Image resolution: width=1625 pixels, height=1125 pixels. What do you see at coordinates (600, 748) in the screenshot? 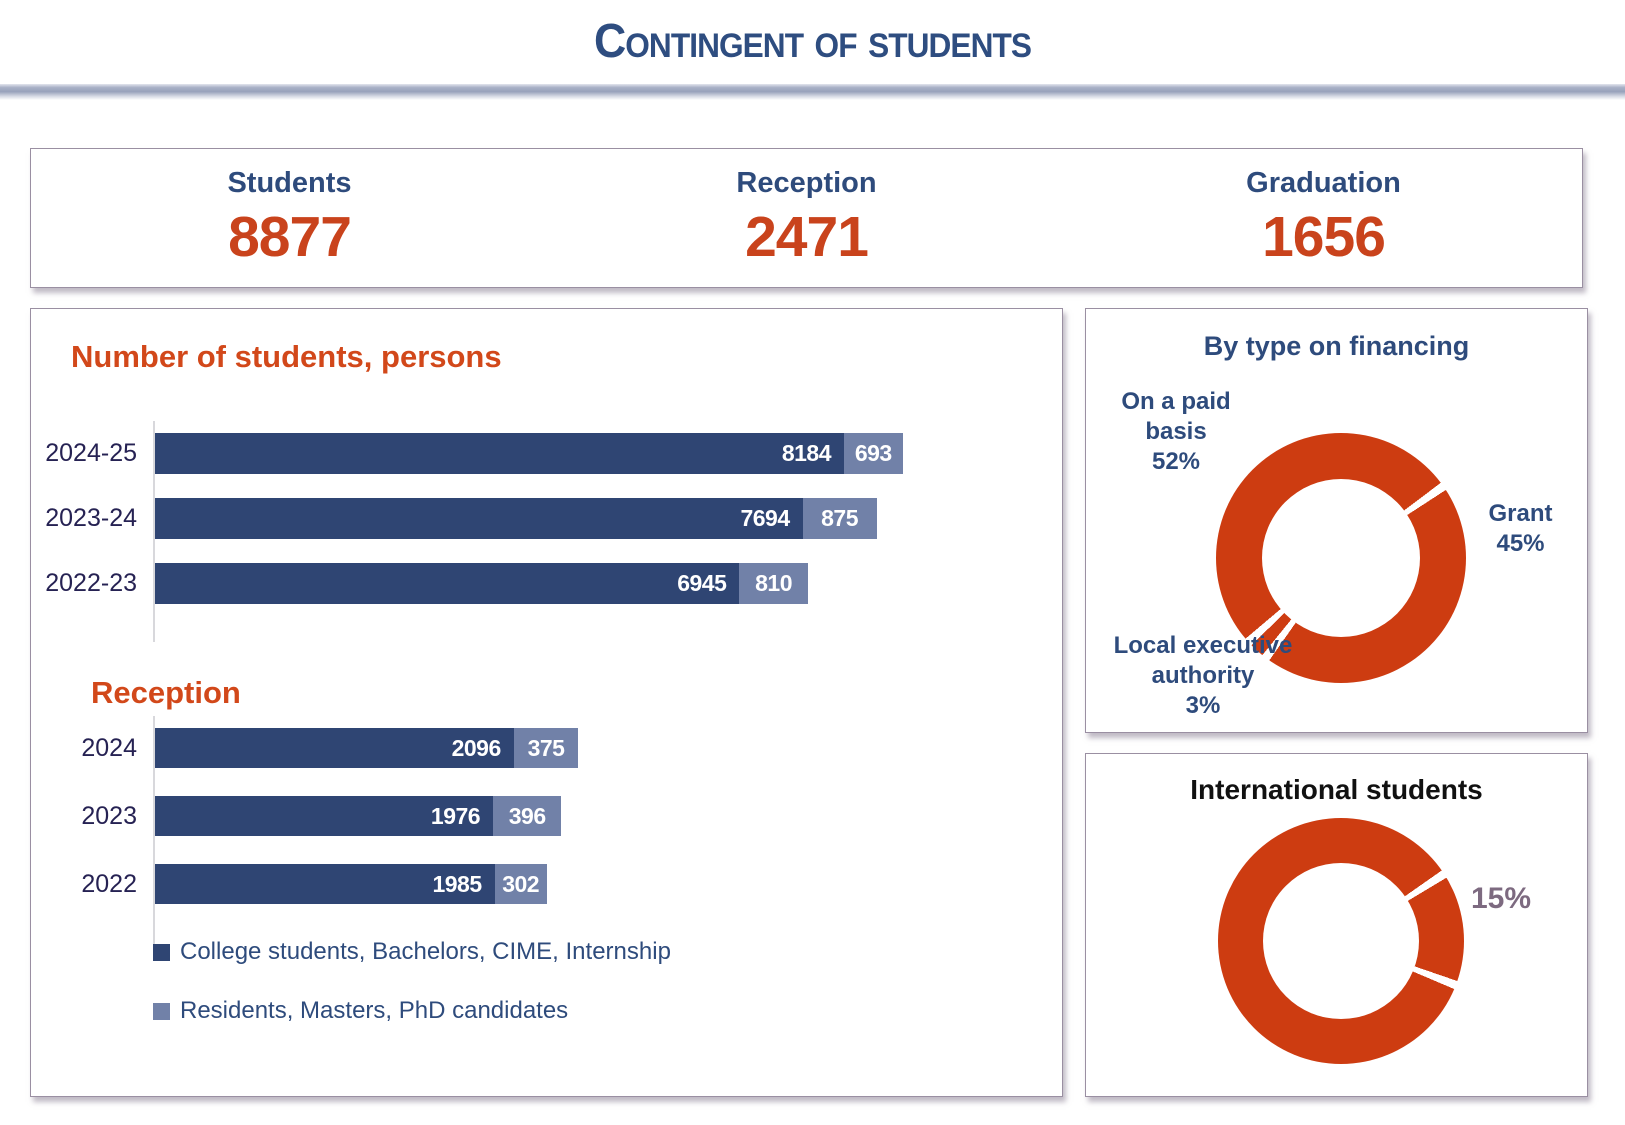
I see `bar-track: 2096 375` at bounding box center [600, 748].